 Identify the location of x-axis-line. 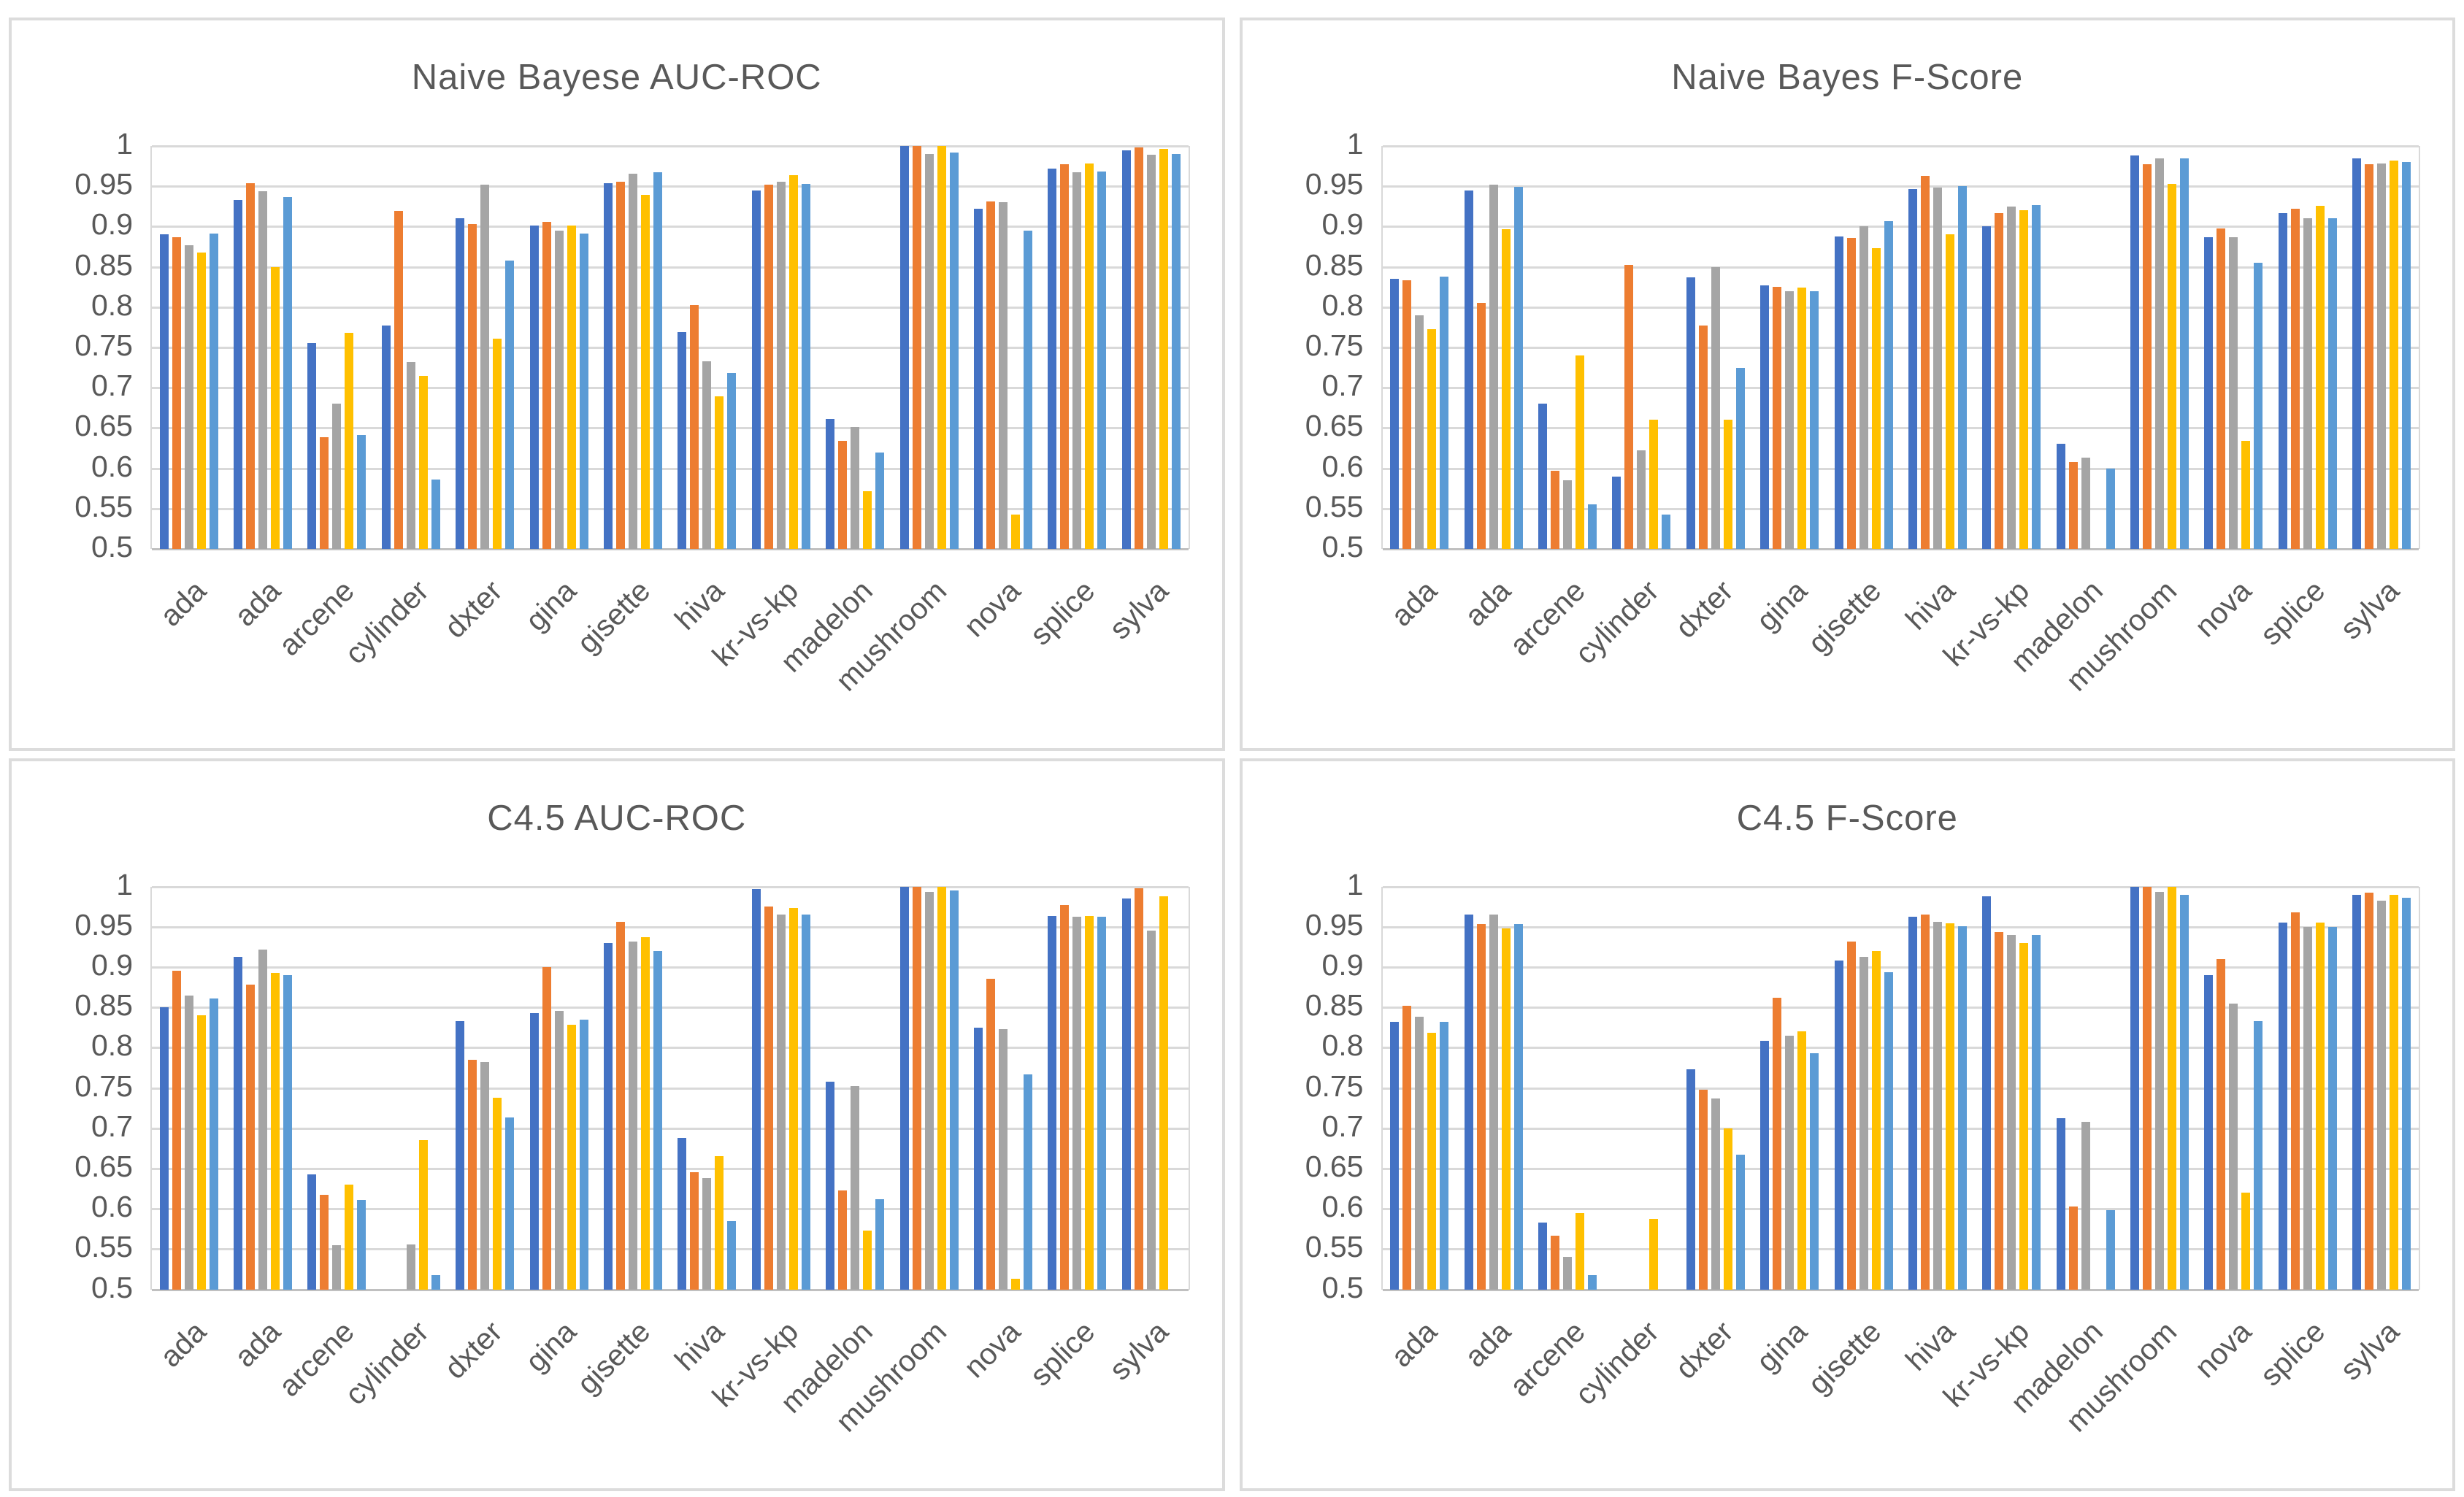
(671, 549).